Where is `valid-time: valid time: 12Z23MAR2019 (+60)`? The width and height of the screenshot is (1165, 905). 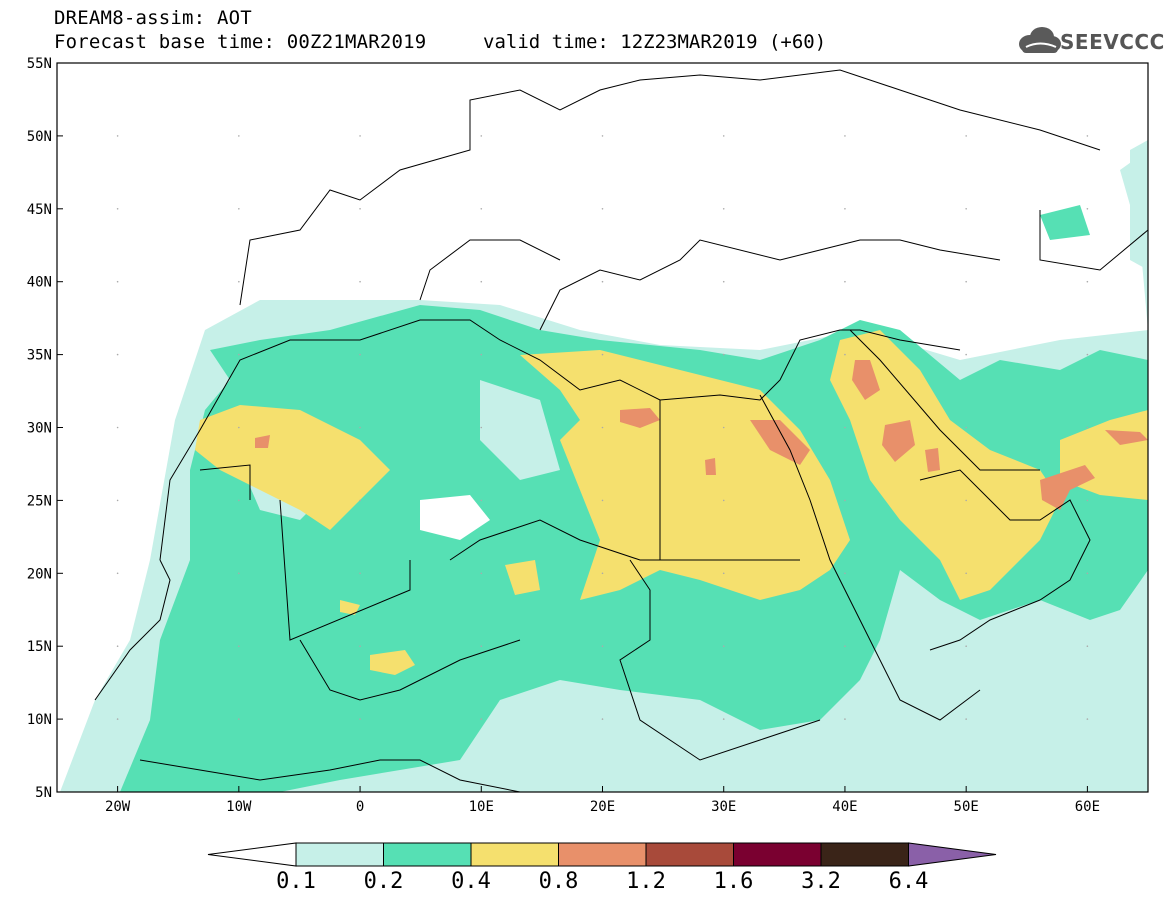
valid-time: valid time: 12Z23MAR2019 (+60) is located at coordinates (655, 42).